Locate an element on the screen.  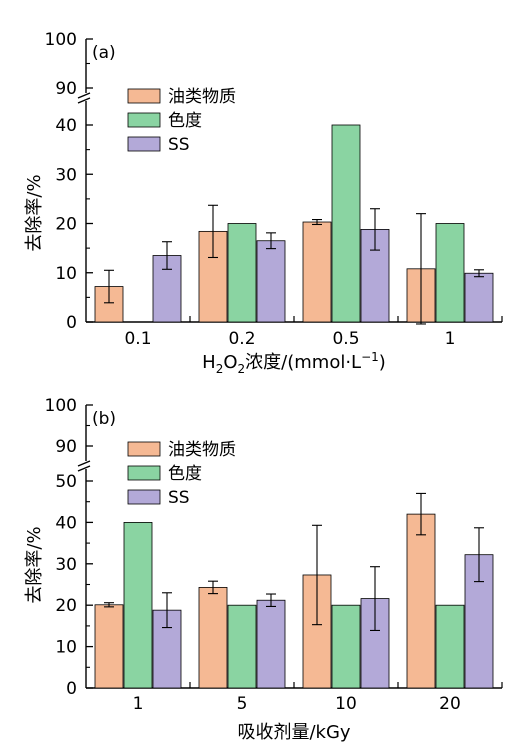
x-axis-label-part: 浓度/(mmol·L is located at coordinates (303, 362).